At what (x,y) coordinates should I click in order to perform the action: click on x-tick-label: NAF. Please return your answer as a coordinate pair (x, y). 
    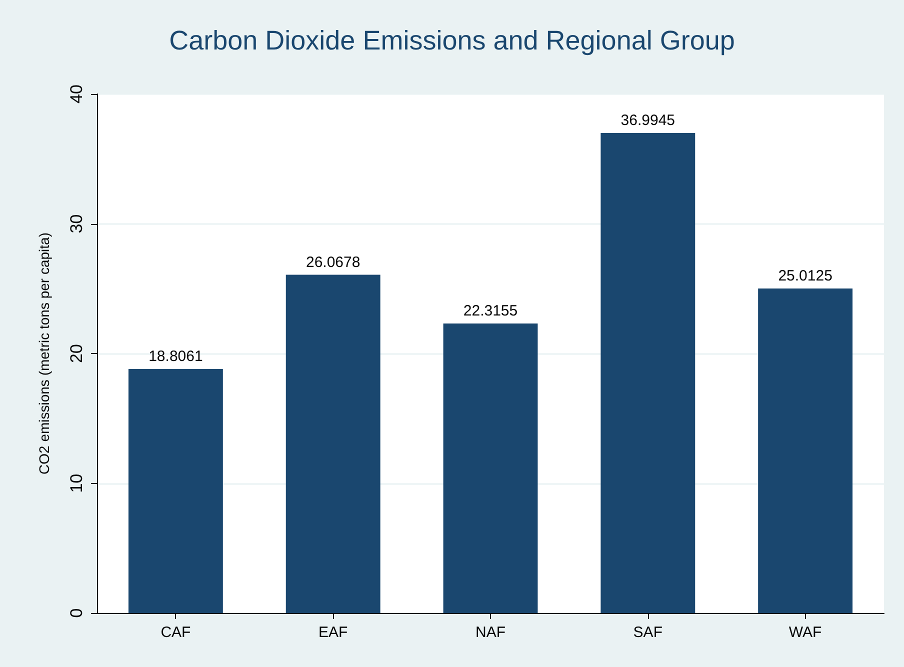
    Looking at the image, I should click on (491, 632).